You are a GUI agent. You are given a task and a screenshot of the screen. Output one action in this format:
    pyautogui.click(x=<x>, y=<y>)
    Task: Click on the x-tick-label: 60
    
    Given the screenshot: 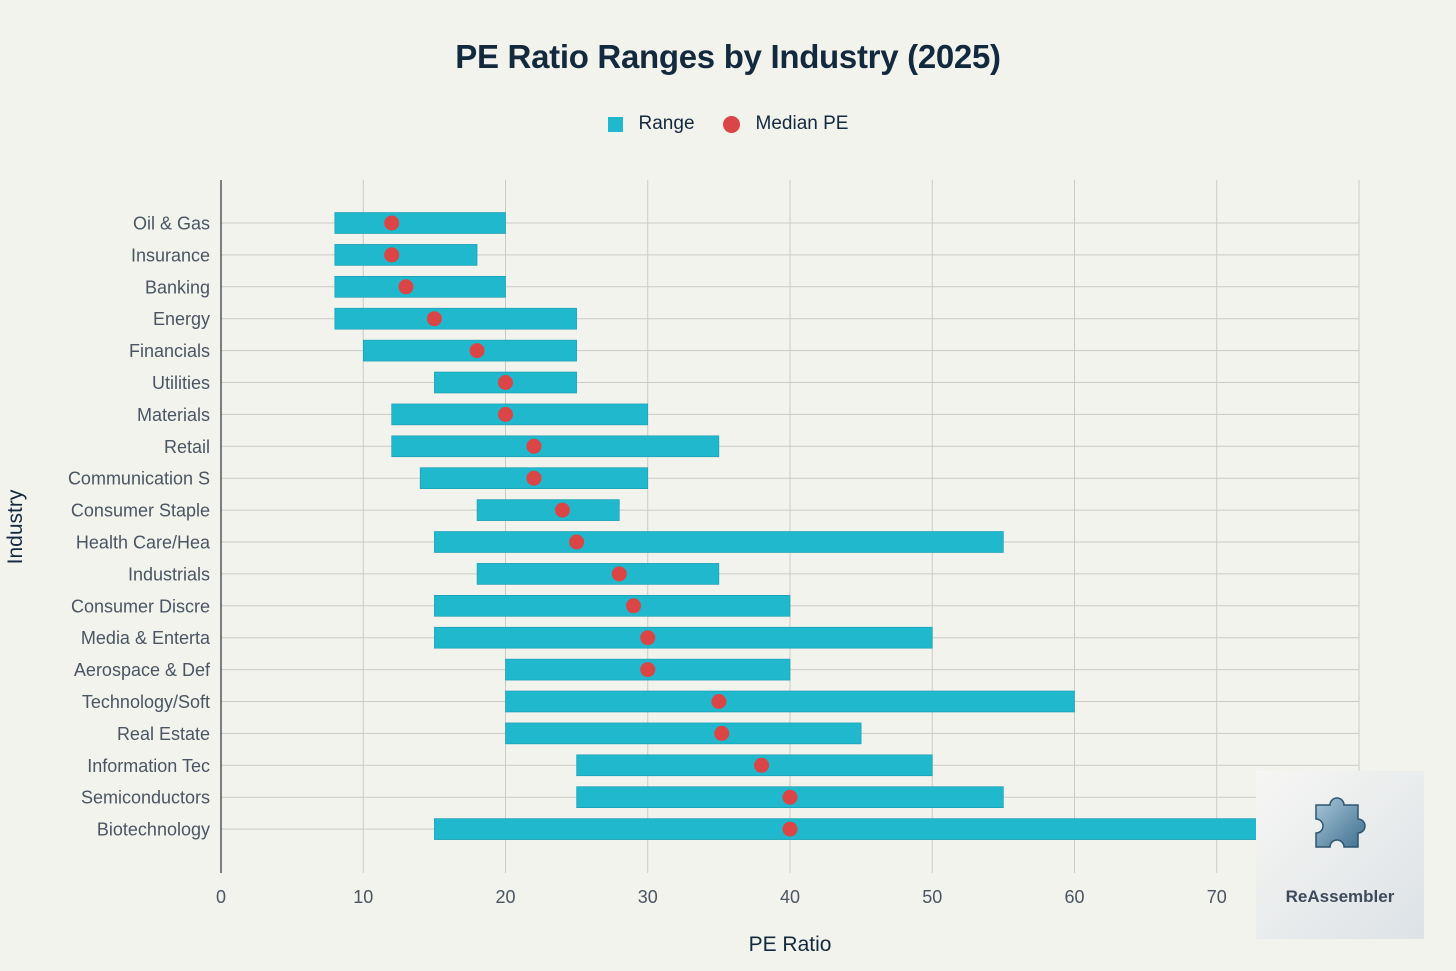 What is the action you would take?
    pyautogui.click(x=1074, y=897)
    